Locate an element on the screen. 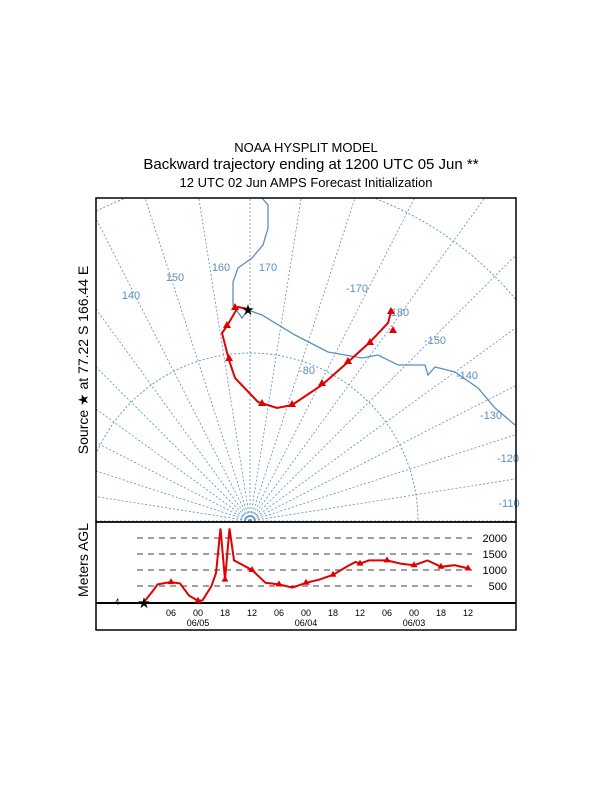 The height and width of the screenshot is (792, 612). coastline is located at coordinates (374, 312).